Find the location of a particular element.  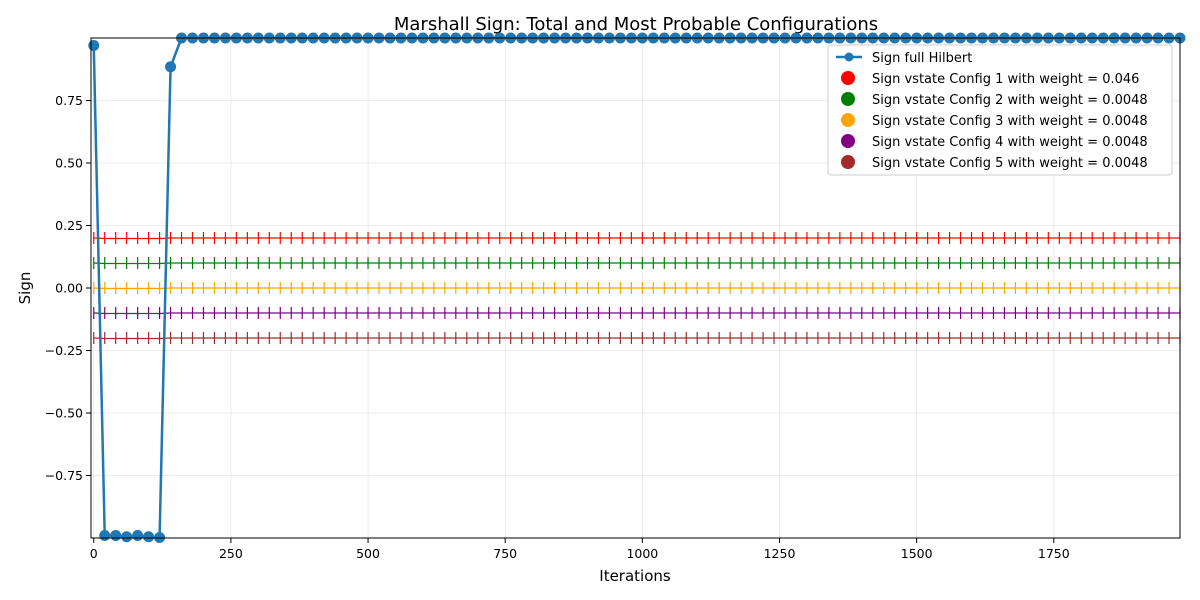

y-tick-label: 0.00 is located at coordinates (69, 288).